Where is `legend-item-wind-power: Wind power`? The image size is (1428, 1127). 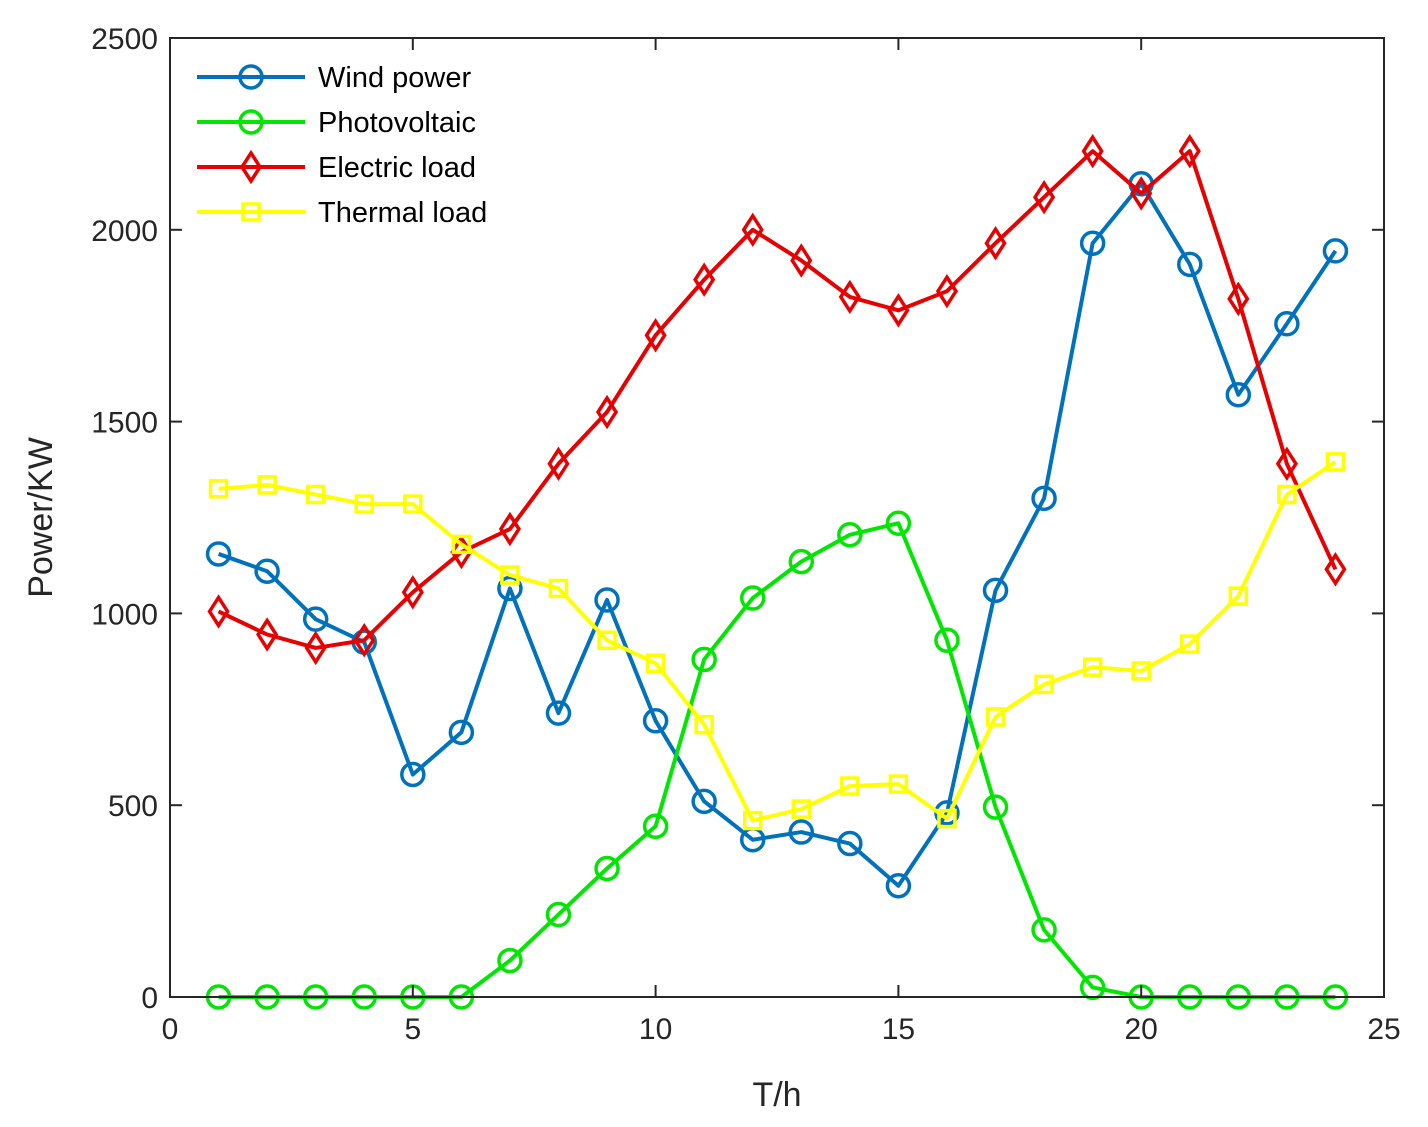
legend-item-wind-power: Wind power is located at coordinates (334, 78).